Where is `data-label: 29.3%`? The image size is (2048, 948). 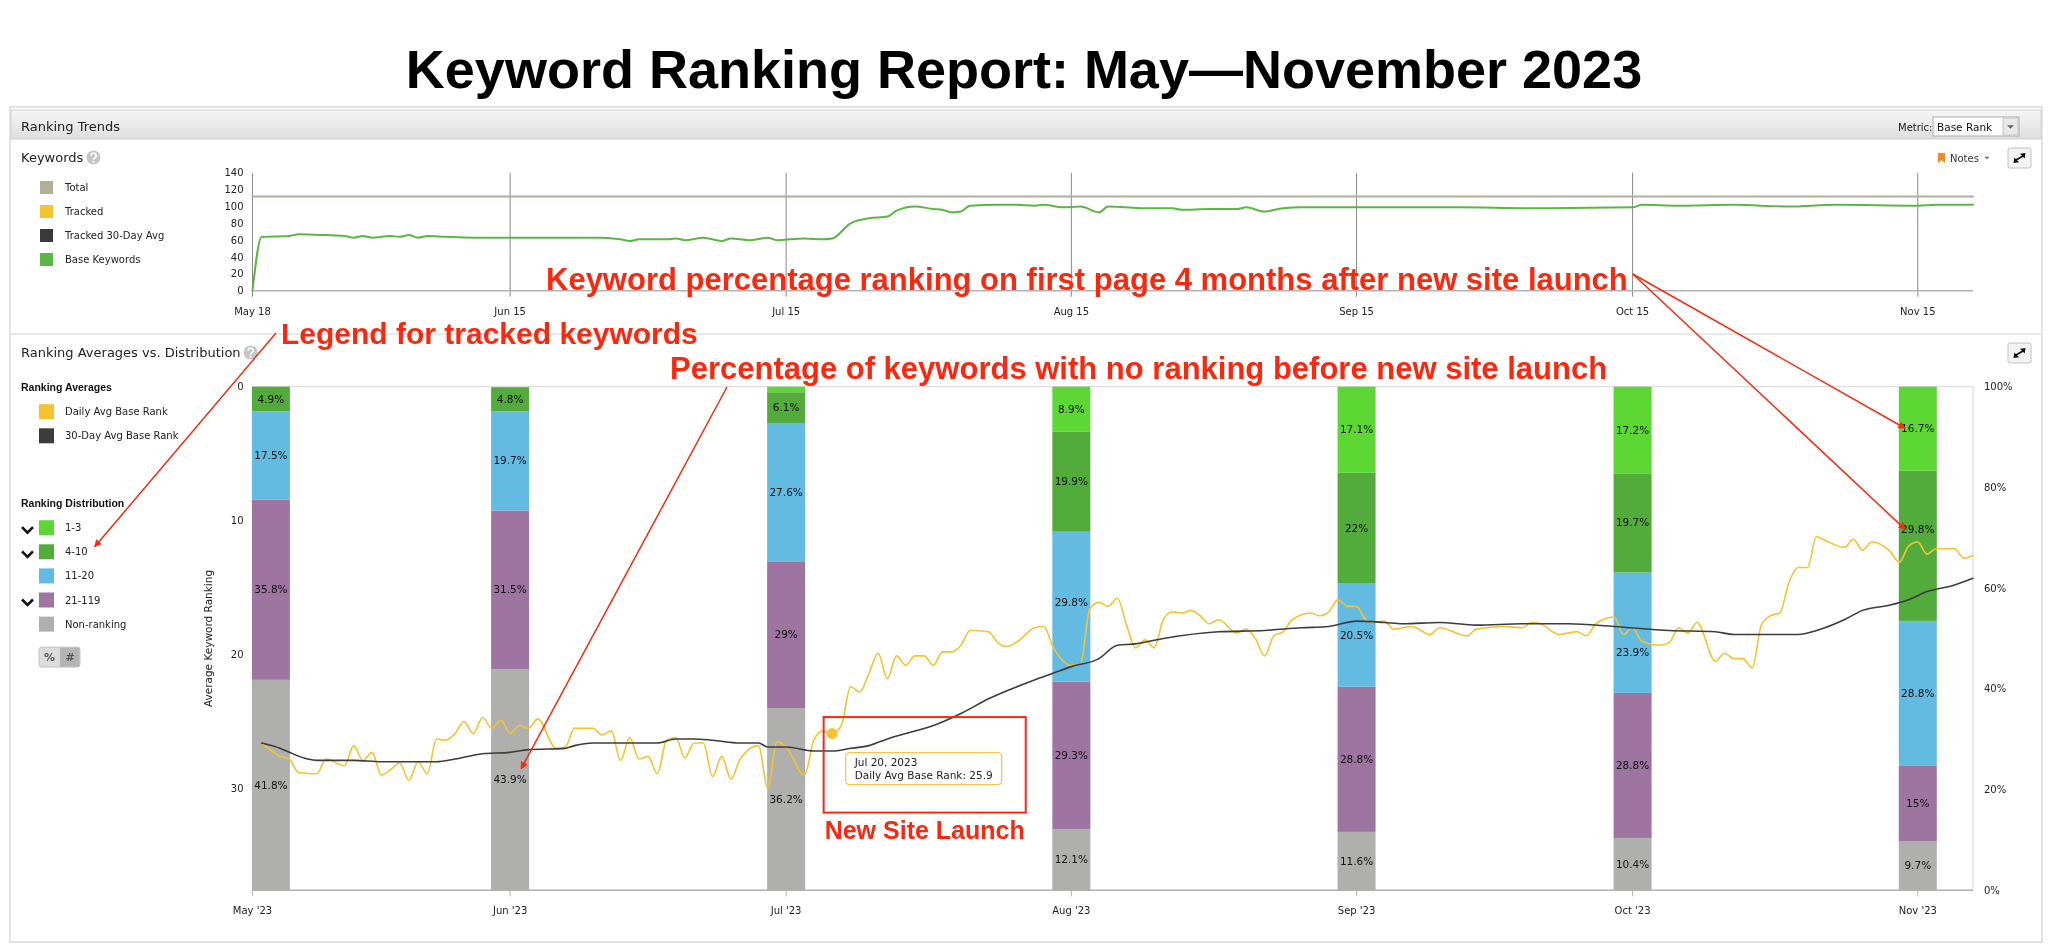
data-label: 29.3% is located at coordinates (1071, 755).